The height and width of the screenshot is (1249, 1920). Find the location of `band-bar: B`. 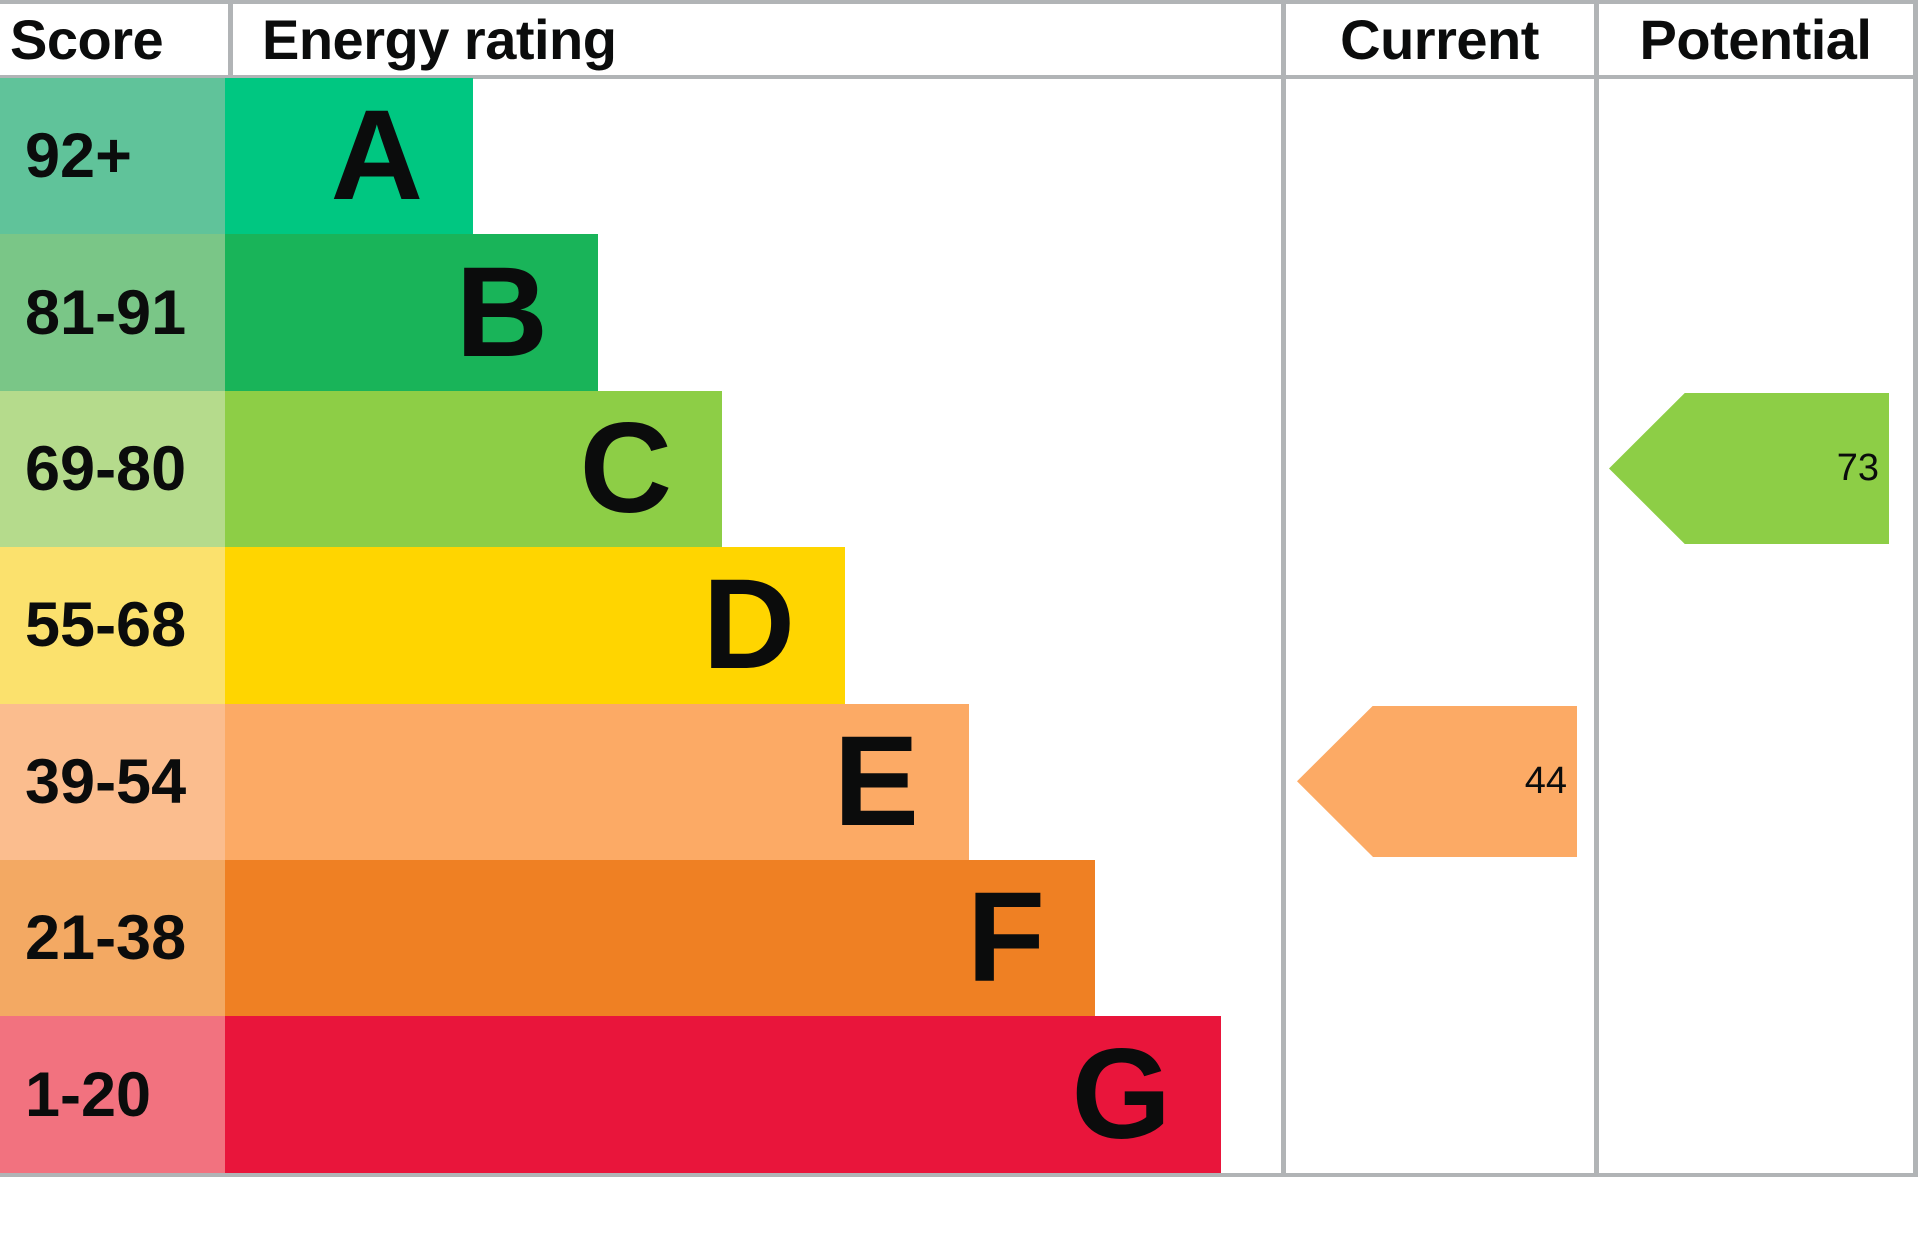

band-bar: B is located at coordinates (411, 312).